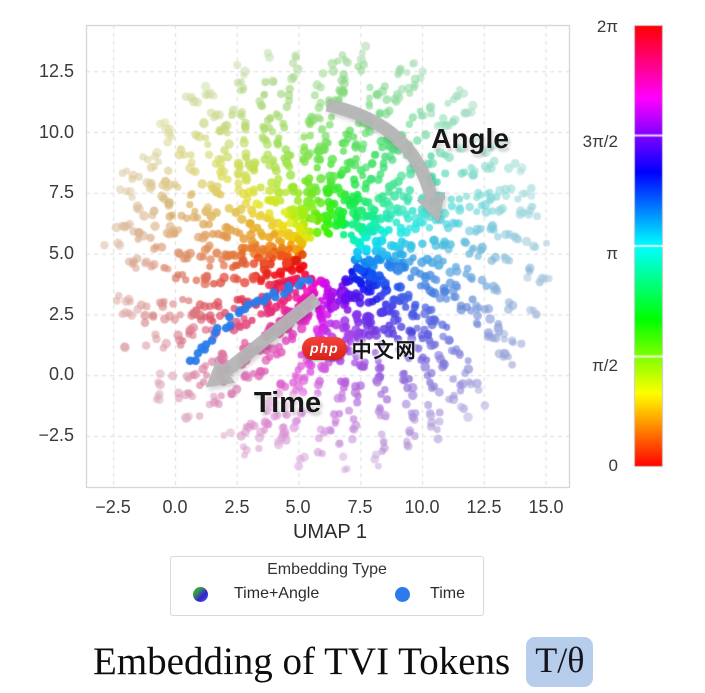 This screenshot has width=705, height=693. I want to click on y-tick-label: 5.0, so click(61, 253).